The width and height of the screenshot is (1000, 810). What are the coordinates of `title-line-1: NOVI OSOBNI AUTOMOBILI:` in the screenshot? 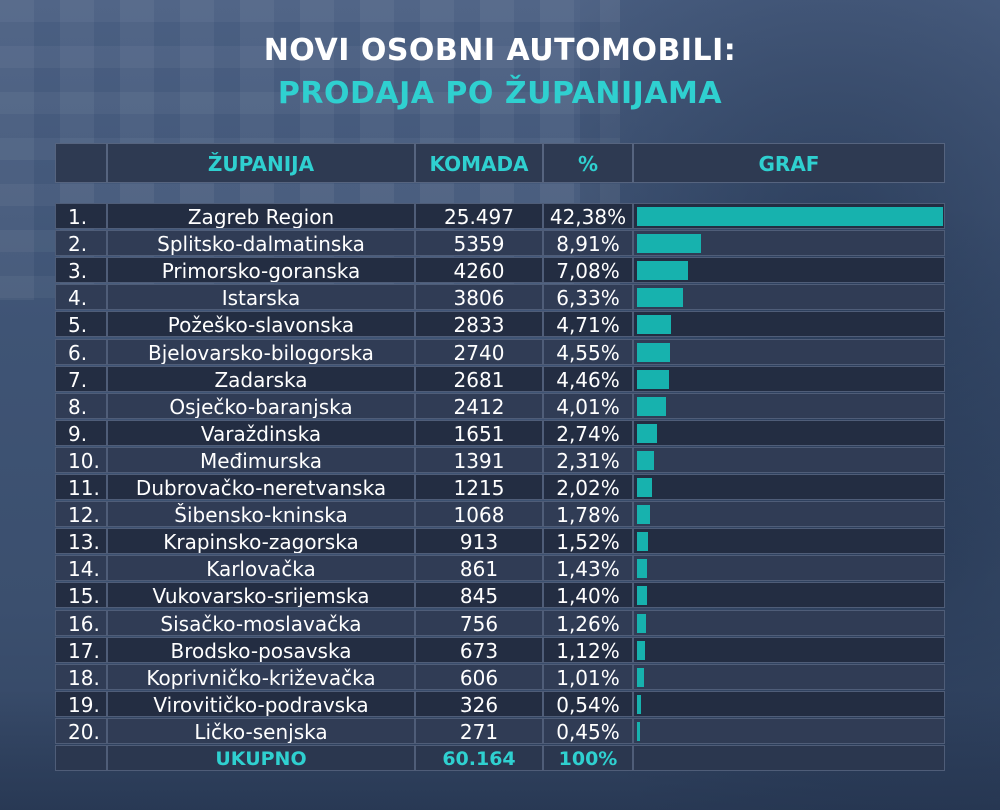 It's located at (500, 50).